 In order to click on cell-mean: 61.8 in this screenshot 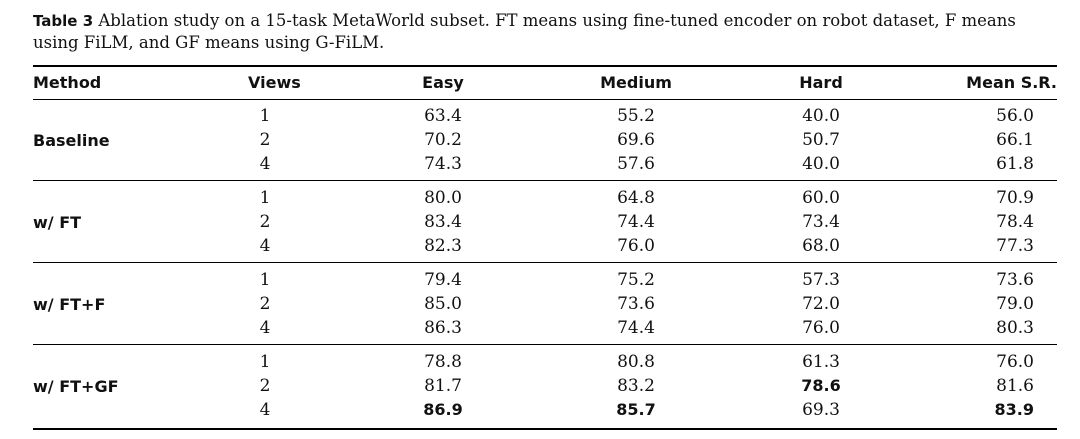, I will do `click(1015, 164)`.